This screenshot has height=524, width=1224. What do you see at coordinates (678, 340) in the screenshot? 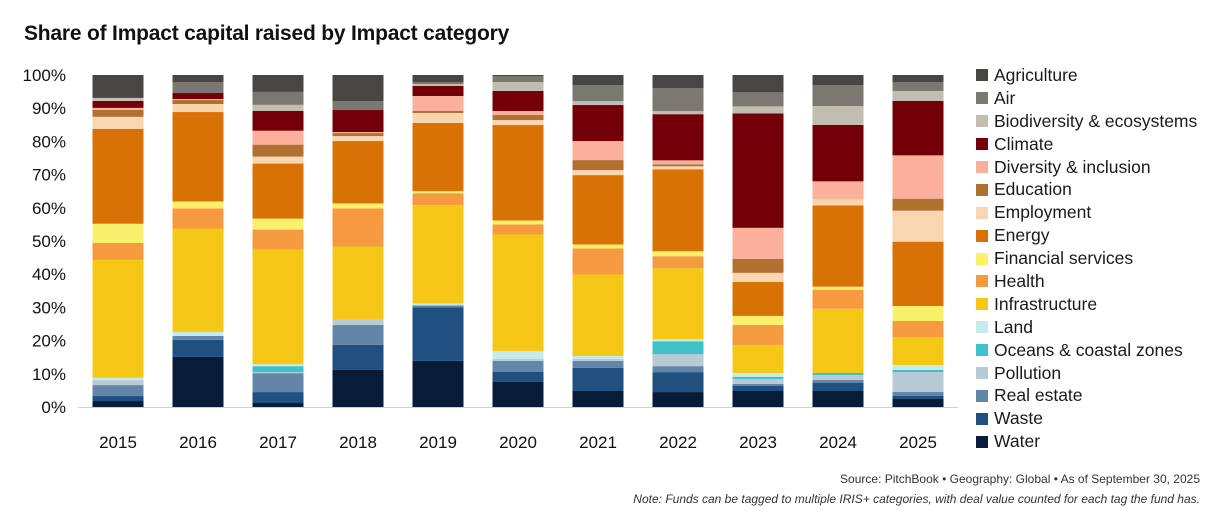
I see `bar-segment-land-2022` at bounding box center [678, 340].